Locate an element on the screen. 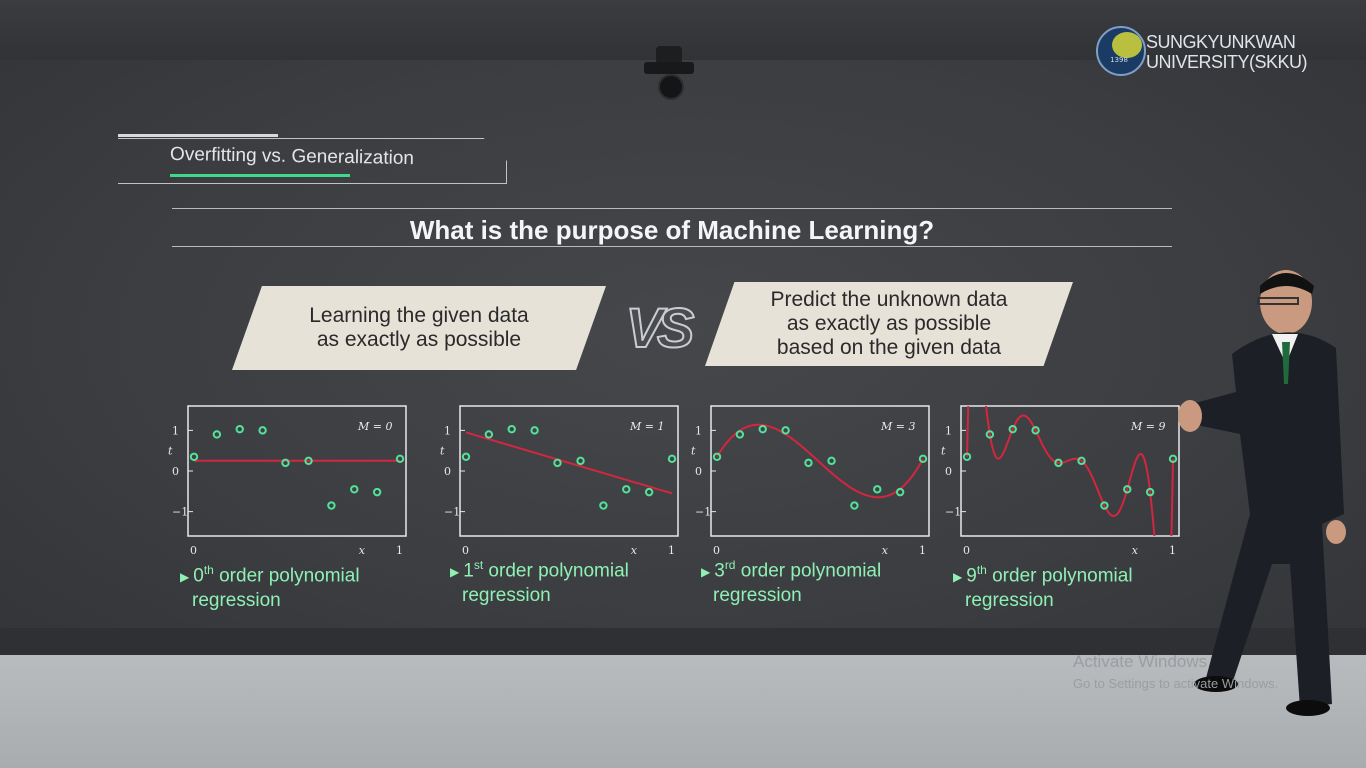 The width and height of the screenshot is (1366, 768). ceiling-camera-icon is located at coordinates (669, 73).